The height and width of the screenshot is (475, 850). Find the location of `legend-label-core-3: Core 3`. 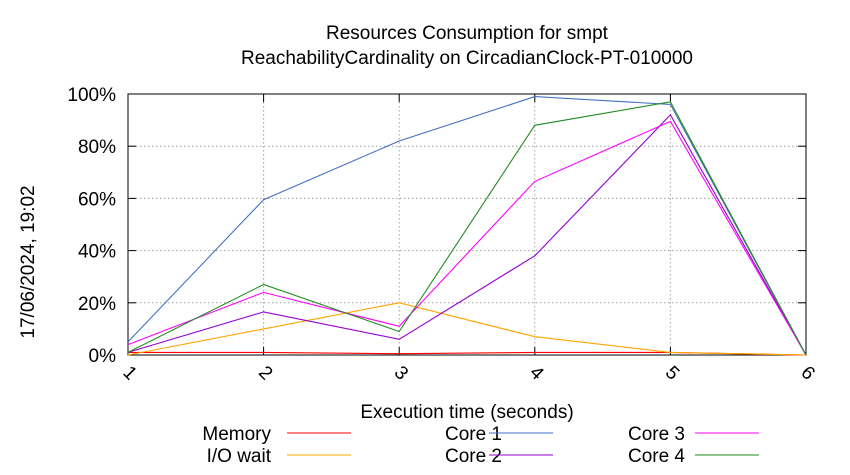

legend-label-core-3: Core 3 is located at coordinates (656, 434).